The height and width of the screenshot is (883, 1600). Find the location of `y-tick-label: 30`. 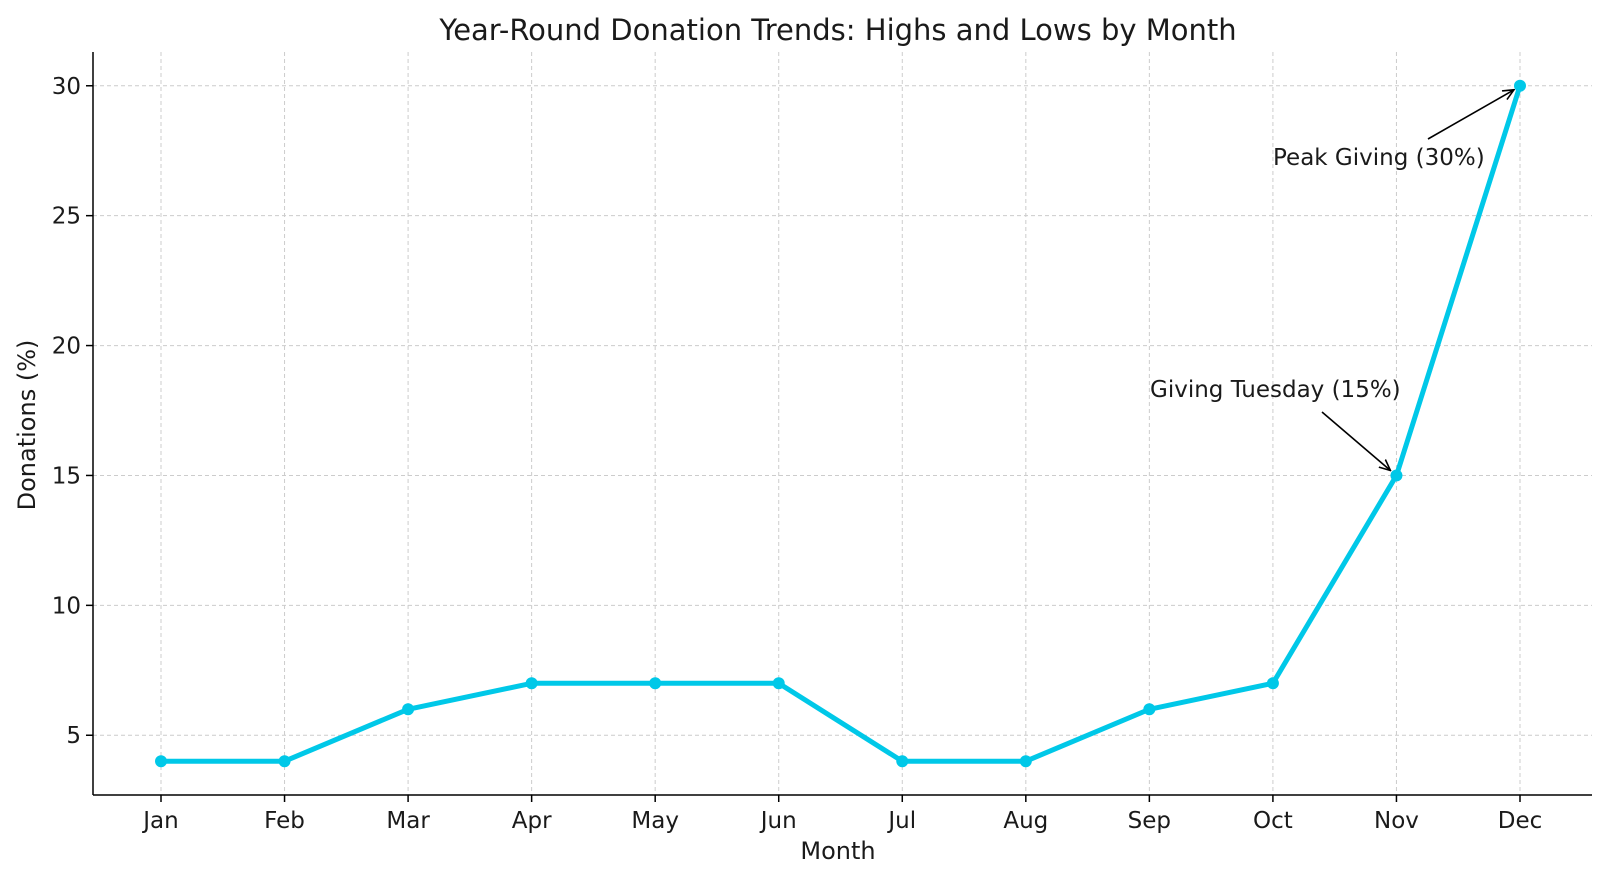

y-tick-label: 30 is located at coordinates (66, 87).